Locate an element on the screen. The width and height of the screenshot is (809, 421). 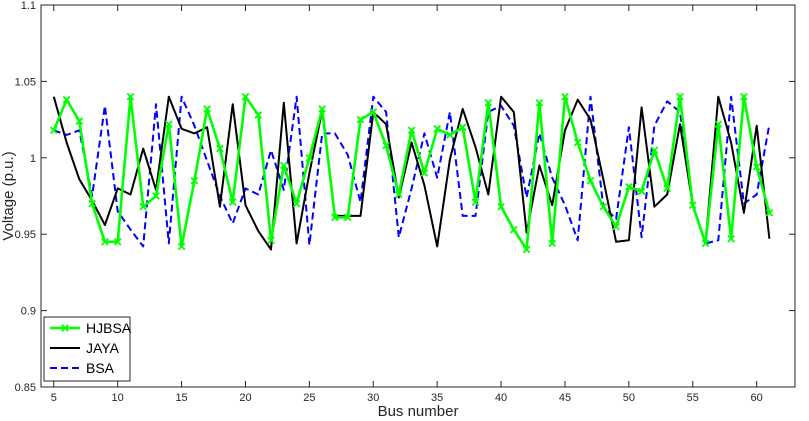
legend-label-hjbsa: HJBSA is located at coordinates (109, 328).